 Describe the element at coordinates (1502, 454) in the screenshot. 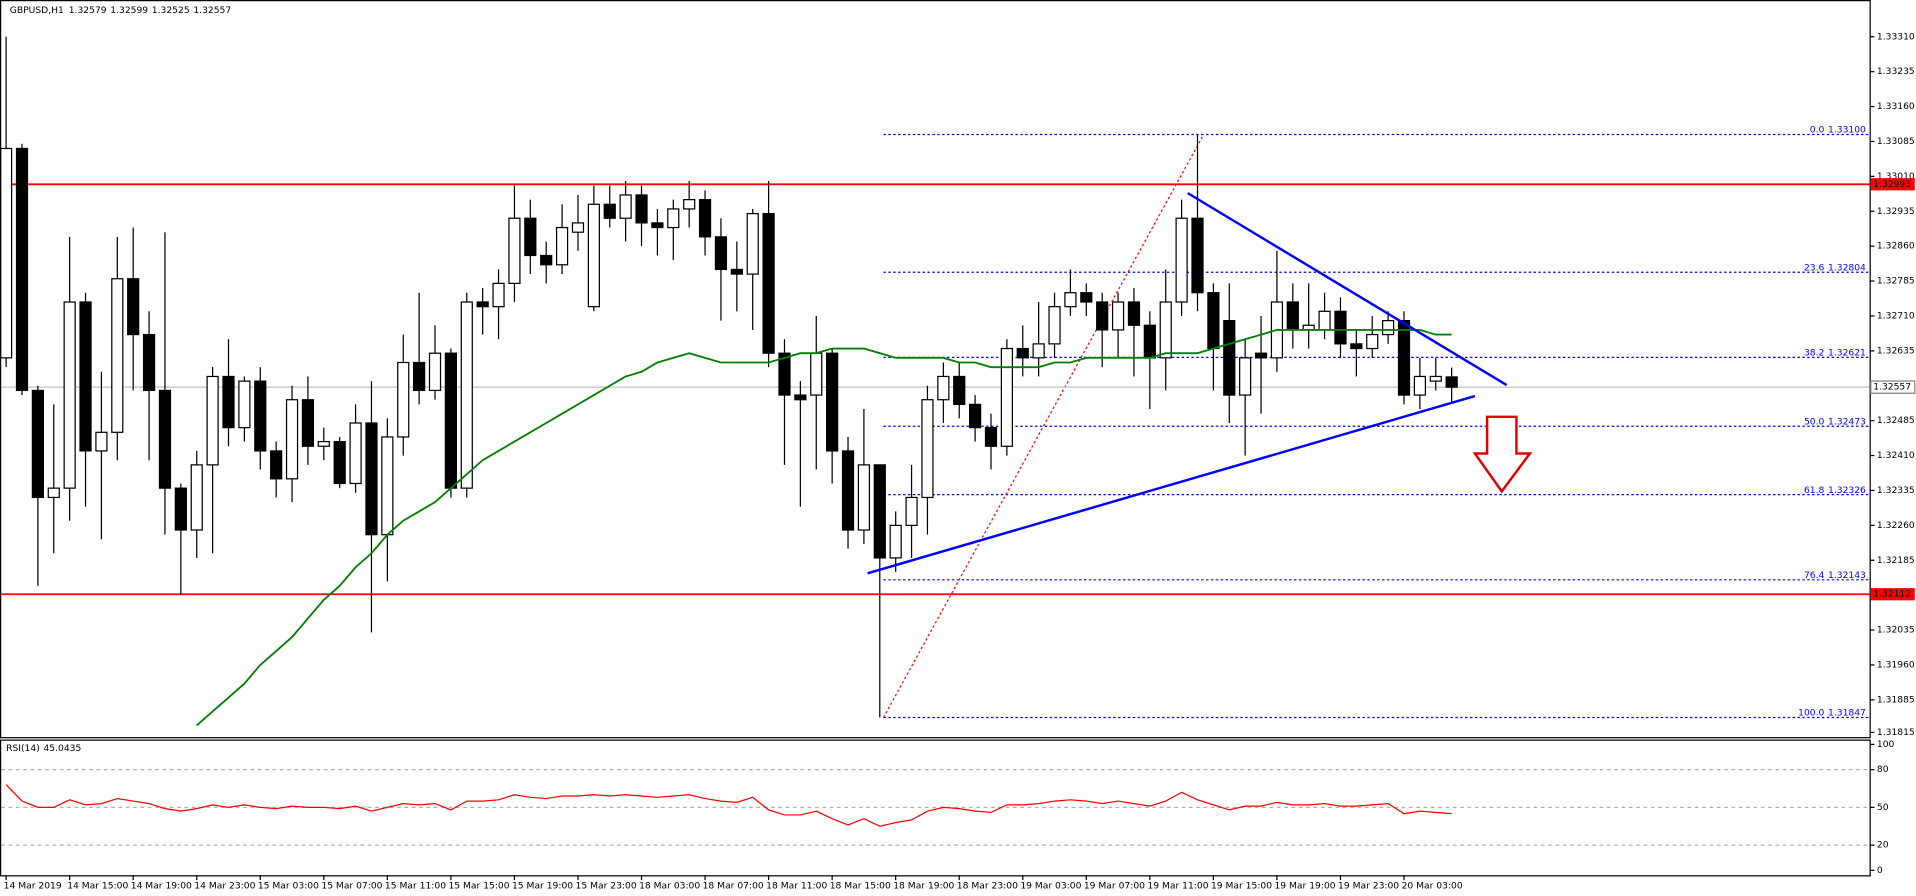

I see `down-arrow` at that location.